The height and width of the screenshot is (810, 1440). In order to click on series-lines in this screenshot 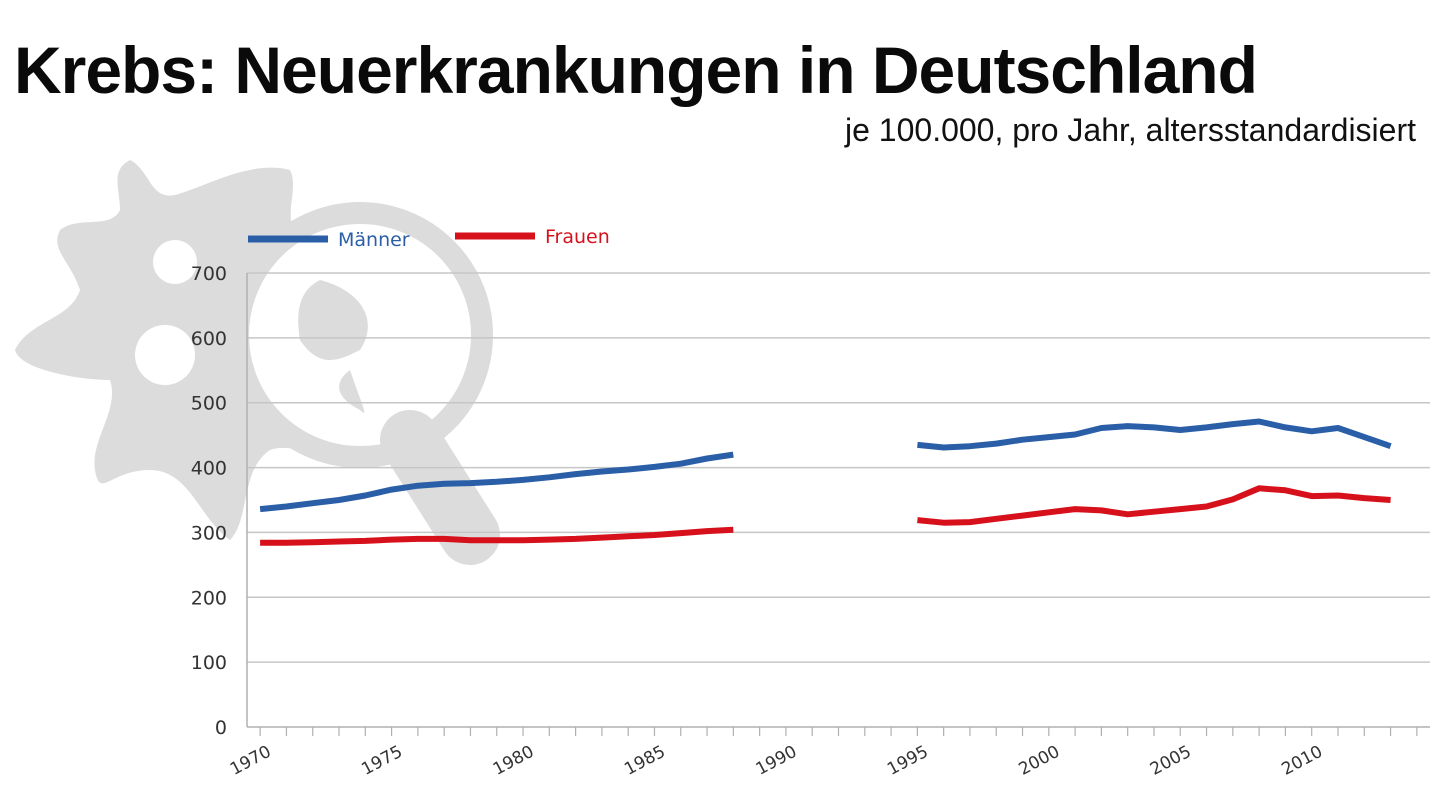, I will do `click(825, 482)`.